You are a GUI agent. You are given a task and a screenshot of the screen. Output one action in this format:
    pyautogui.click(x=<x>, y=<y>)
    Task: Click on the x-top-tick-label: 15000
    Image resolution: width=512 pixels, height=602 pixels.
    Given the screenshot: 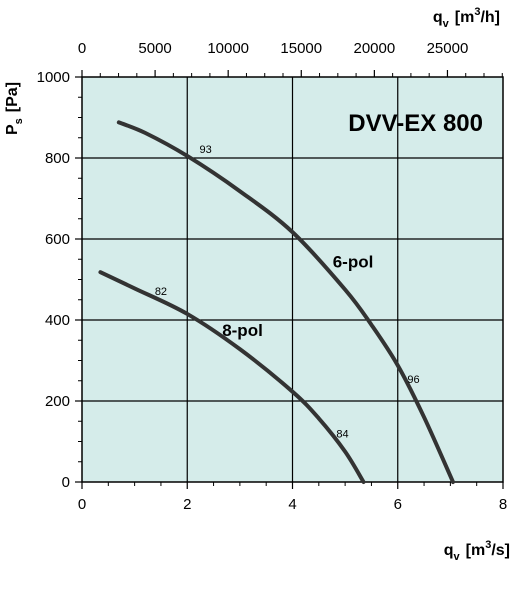 What is the action you would take?
    pyautogui.click(x=301, y=48)
    